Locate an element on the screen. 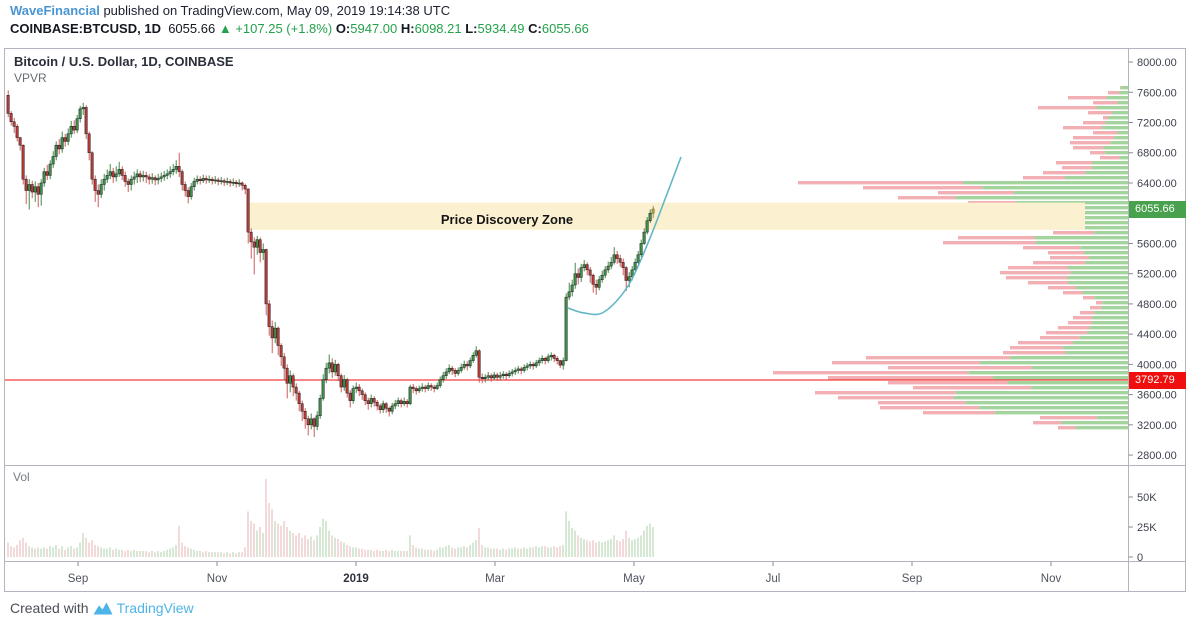  chart-legend-title: Bitcoin / U.S. Dollar, 1D, COINBASE is located at coordinates (124, 61).